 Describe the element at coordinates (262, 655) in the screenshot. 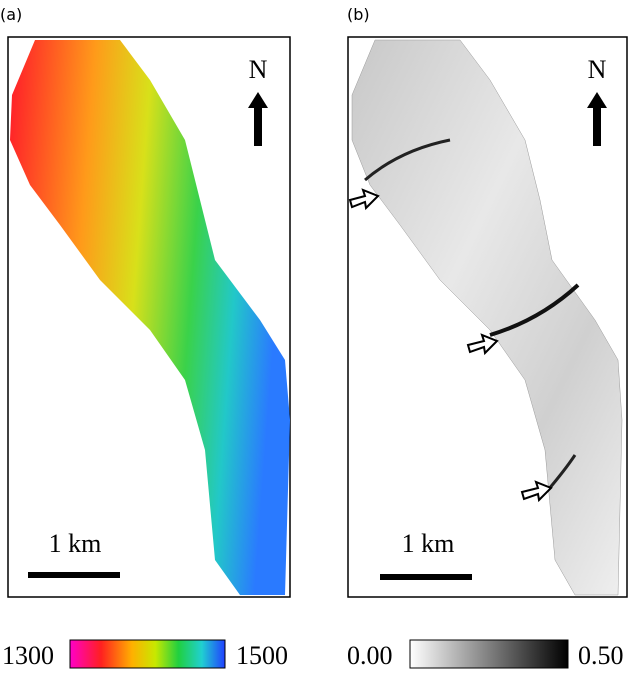

I see `colorbar-max: 1500` at that location.